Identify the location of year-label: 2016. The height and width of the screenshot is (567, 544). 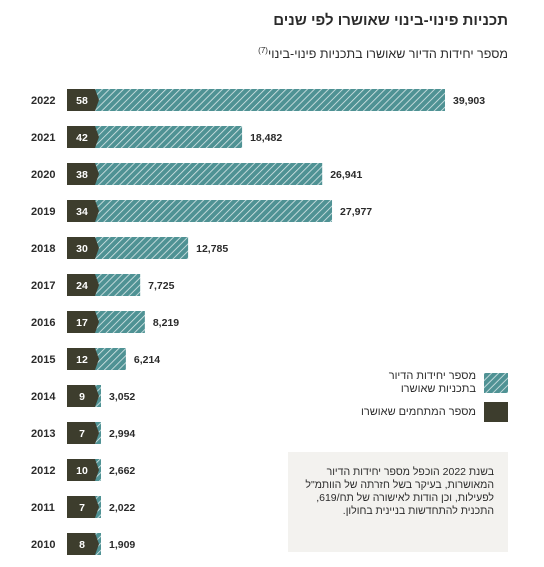
(43, 323).